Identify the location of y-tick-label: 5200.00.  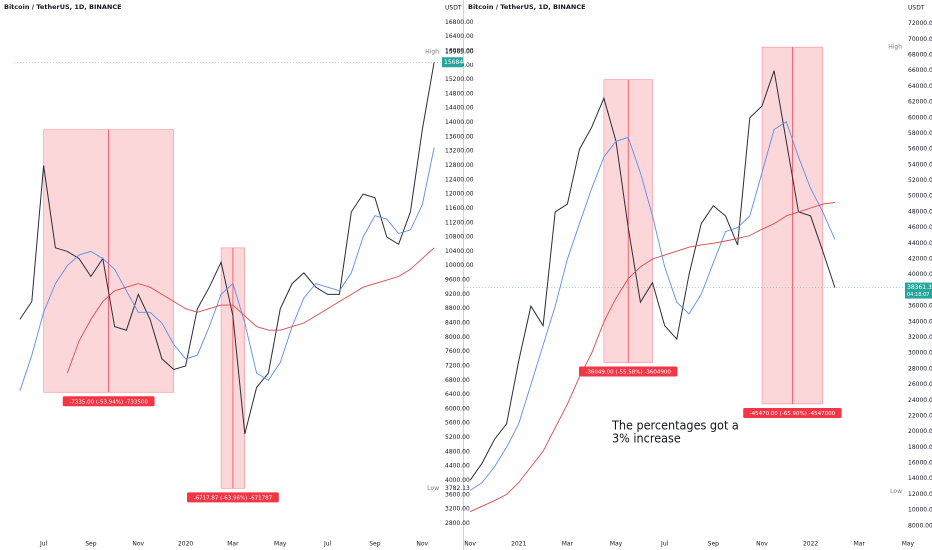
(457, 437).